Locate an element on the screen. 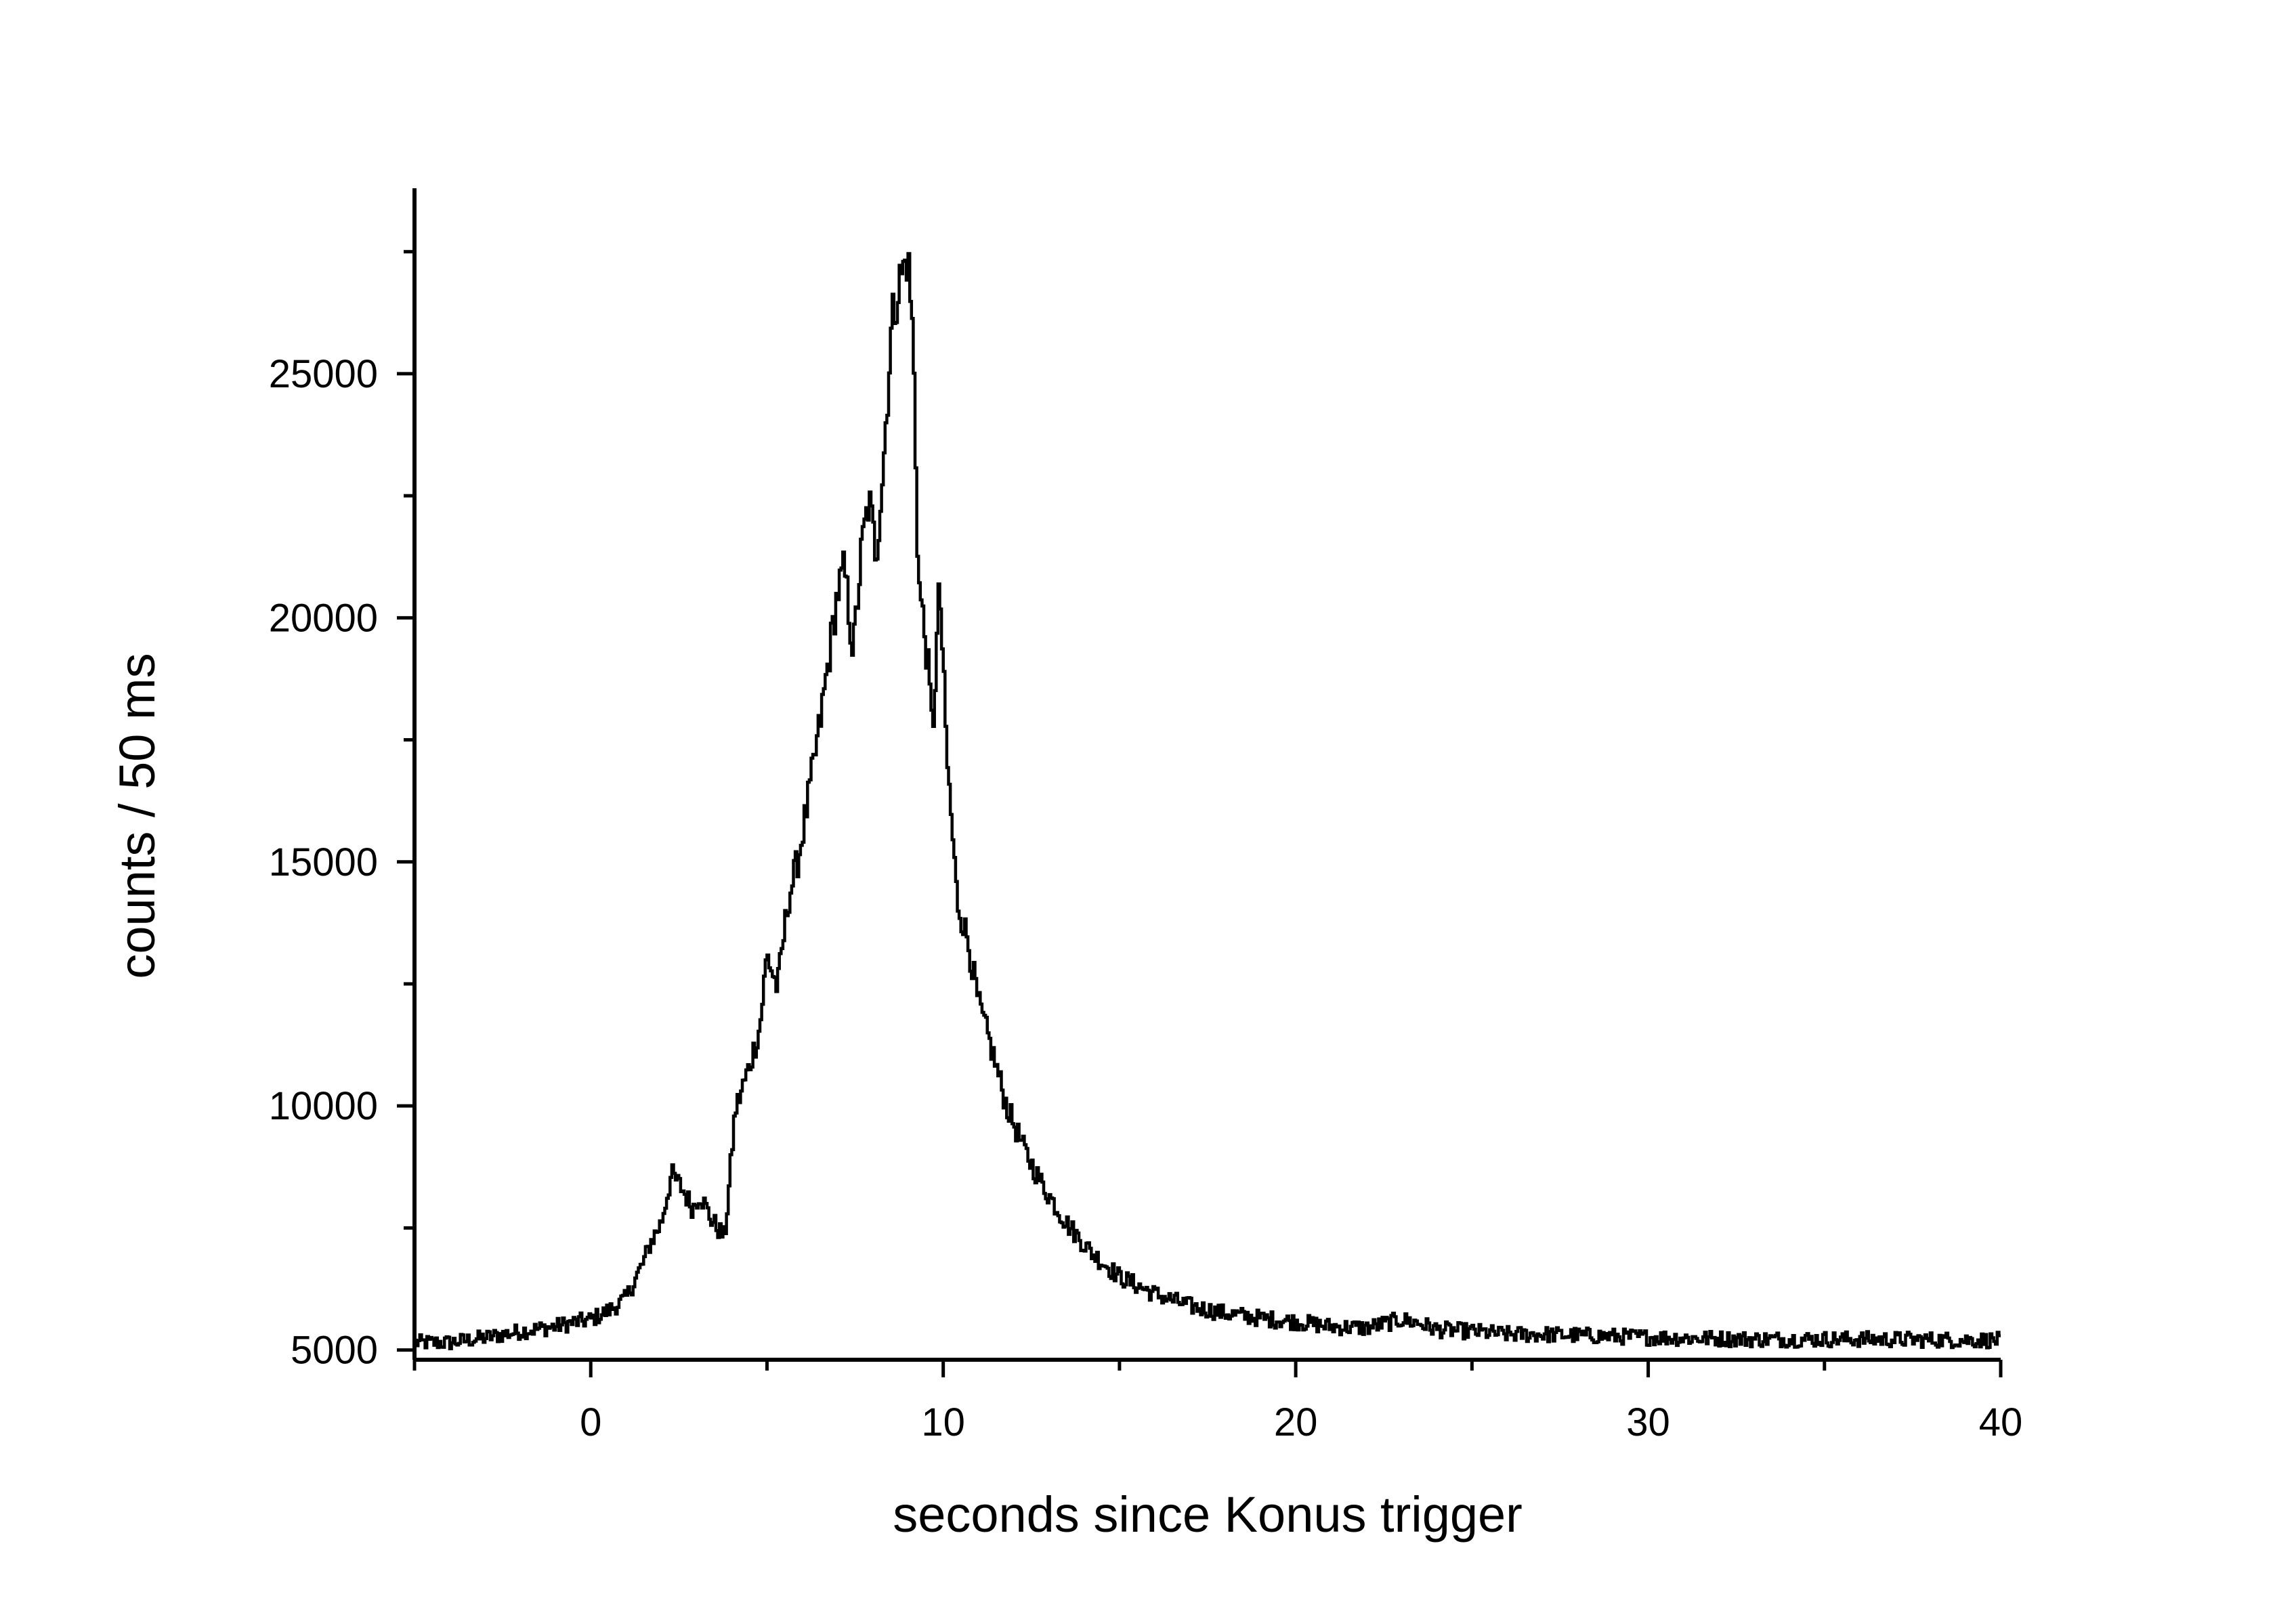  y-tick-label: 10000 is located at coordinates (323, 1106).